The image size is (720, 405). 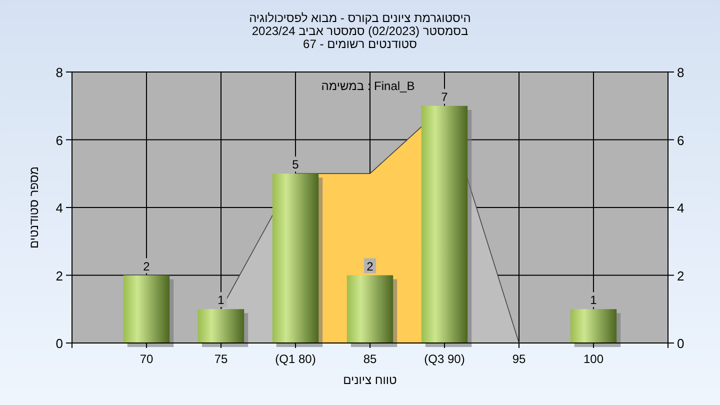 What do you see at coordinates (680, 343) in the screenshot?
I see `y2-tick-label: 0` at bounding box center [680, 343].